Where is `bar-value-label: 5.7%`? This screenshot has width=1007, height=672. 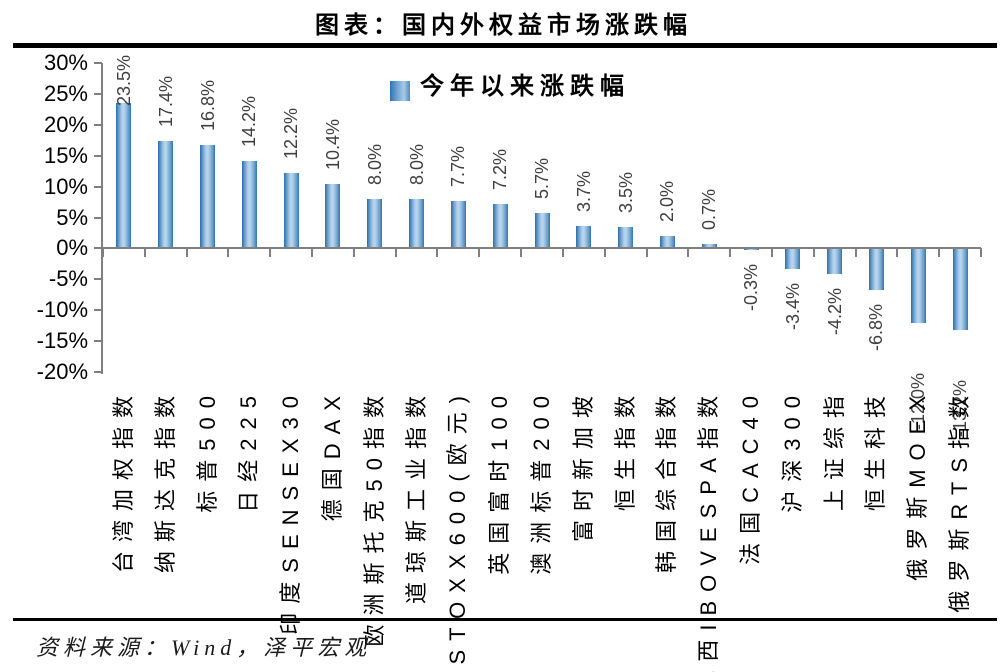 bar-value-label: 5.7% is located at coordinates (542, 179).